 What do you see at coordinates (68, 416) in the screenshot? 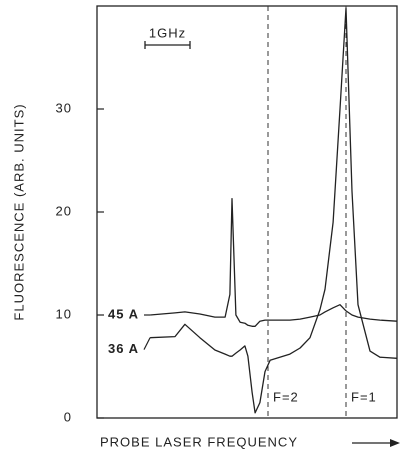
I see `y-tick-label: 0` at bounding box center [68, 416].